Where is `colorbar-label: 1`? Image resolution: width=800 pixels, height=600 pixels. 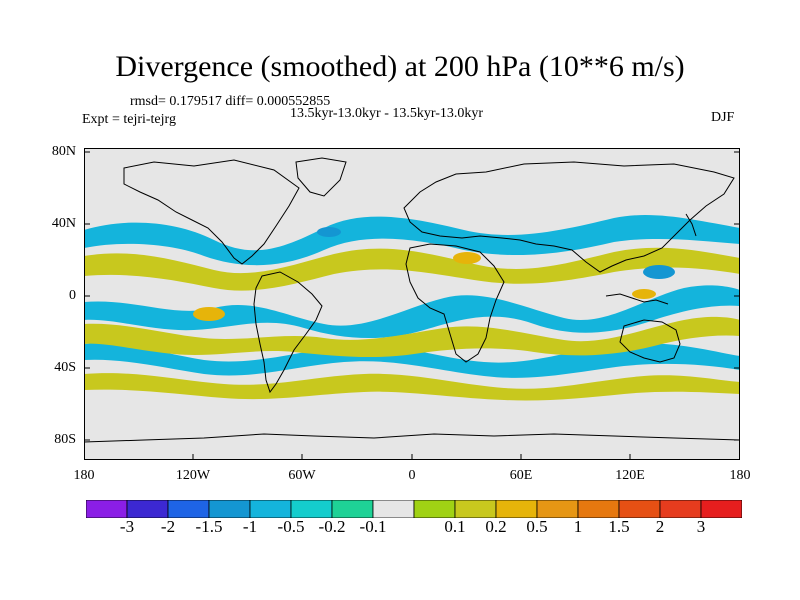
colorbar-label: 1 is located at coordinates (578, 526).